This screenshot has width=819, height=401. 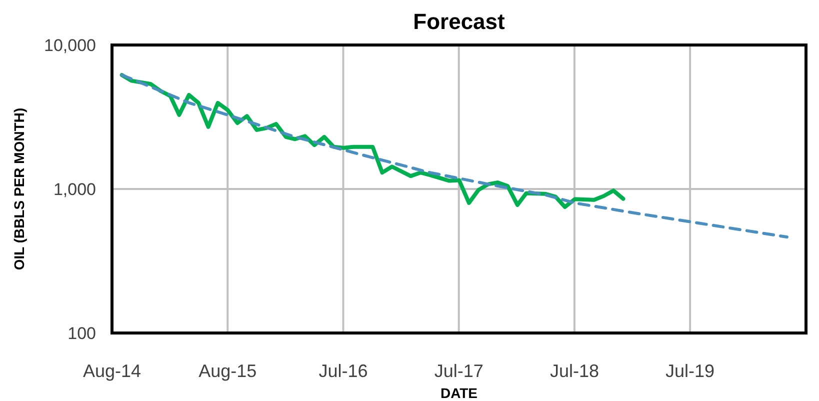 I want to click on chart-title: Forecast, so click(x=459, y=21).